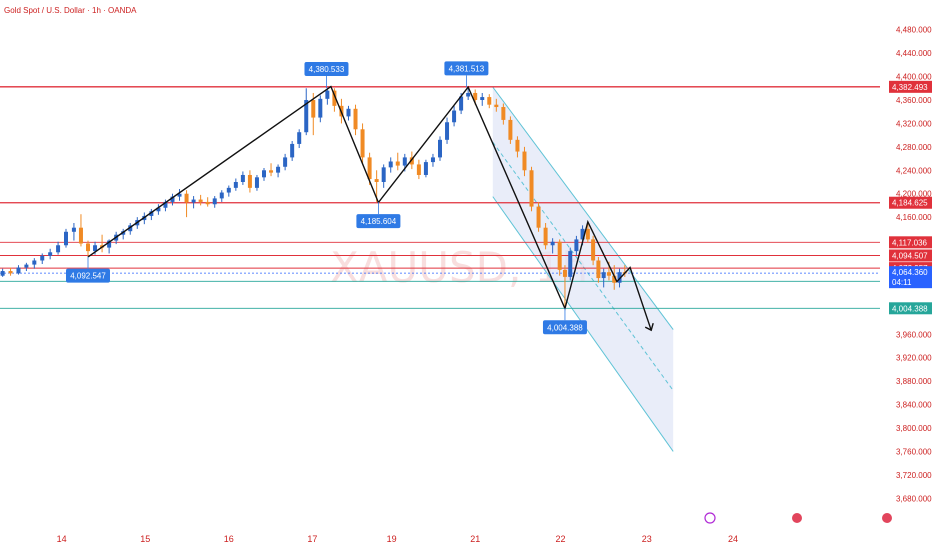 Image resolution: width=932 pixels, height=550 pixels. What do you see at coordinates (910, 272) in the screenshot?
I see `current-price-label: 4,064.360` at bounding box center [910, 272].